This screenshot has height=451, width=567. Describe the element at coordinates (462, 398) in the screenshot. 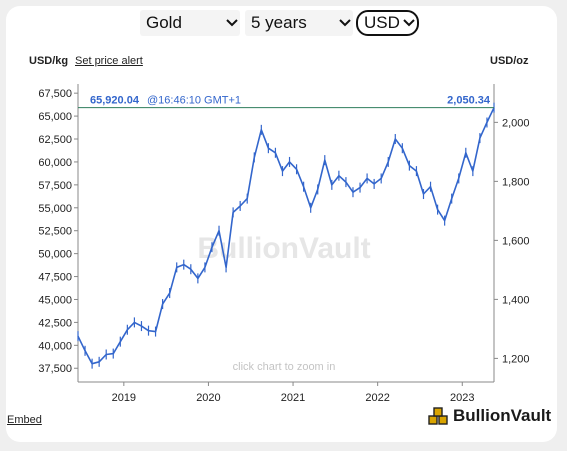

I see `x-tick-label: 2023` at that location.